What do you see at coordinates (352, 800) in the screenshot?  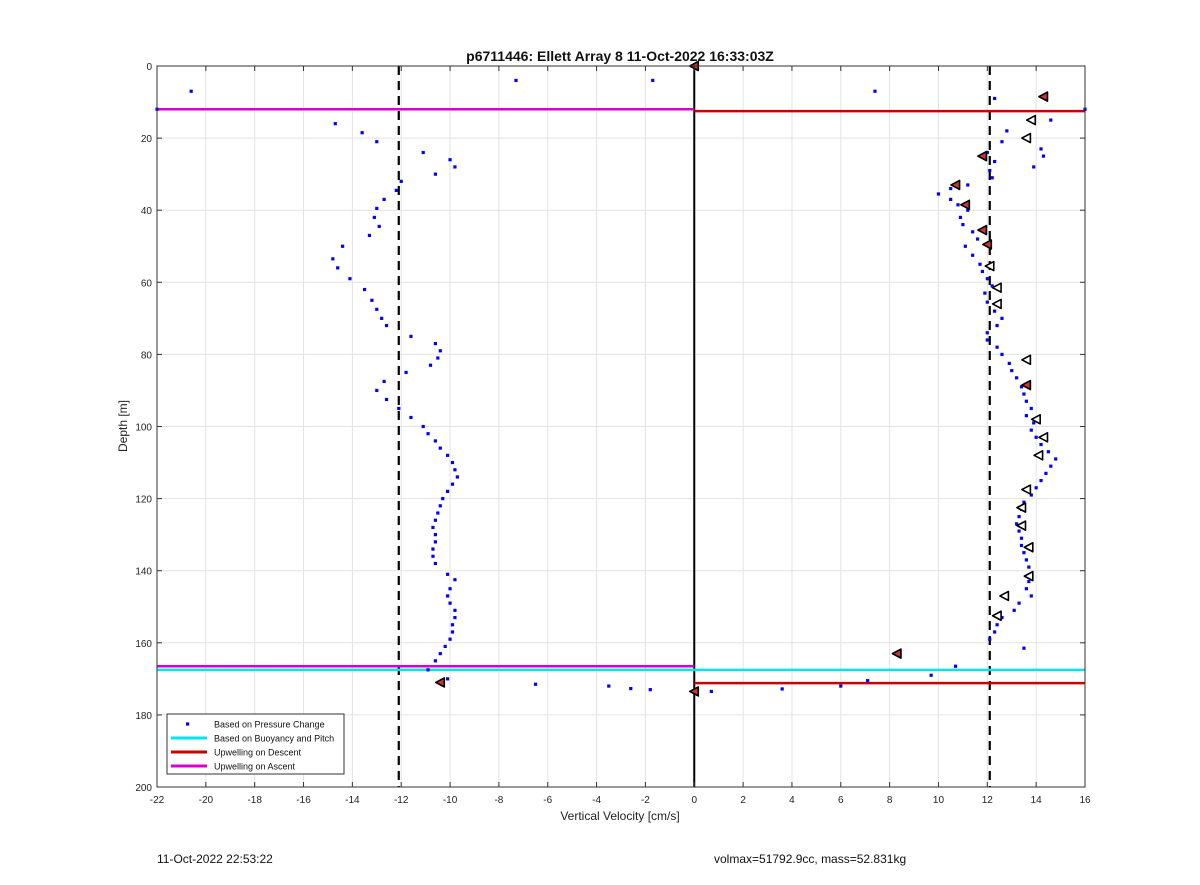 I see `x-tick-label: -14` at bounding box center [352, 800].